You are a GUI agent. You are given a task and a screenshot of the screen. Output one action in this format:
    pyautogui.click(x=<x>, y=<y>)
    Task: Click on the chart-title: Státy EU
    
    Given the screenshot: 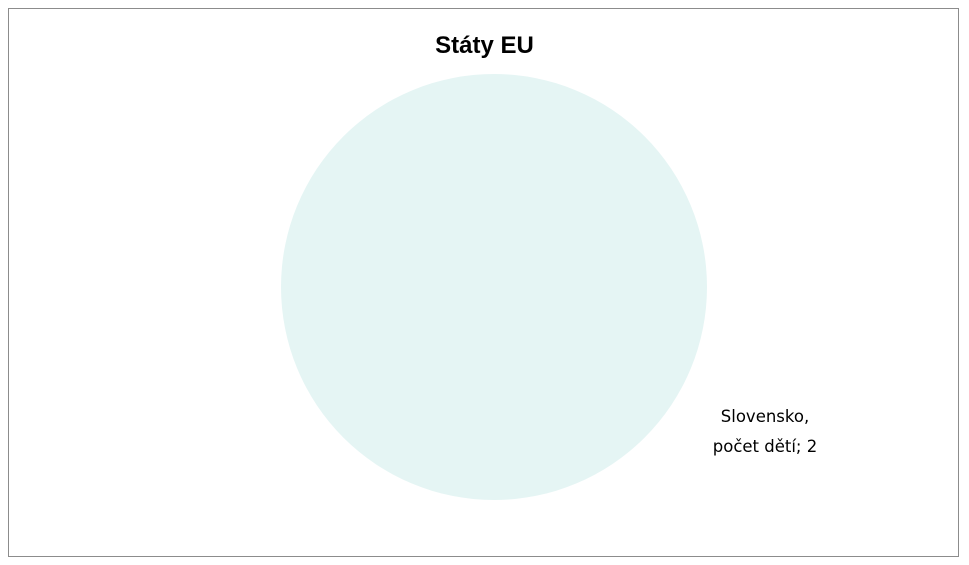 What is the action you would take?
    pyautogui.click(x=484, y=45)
    